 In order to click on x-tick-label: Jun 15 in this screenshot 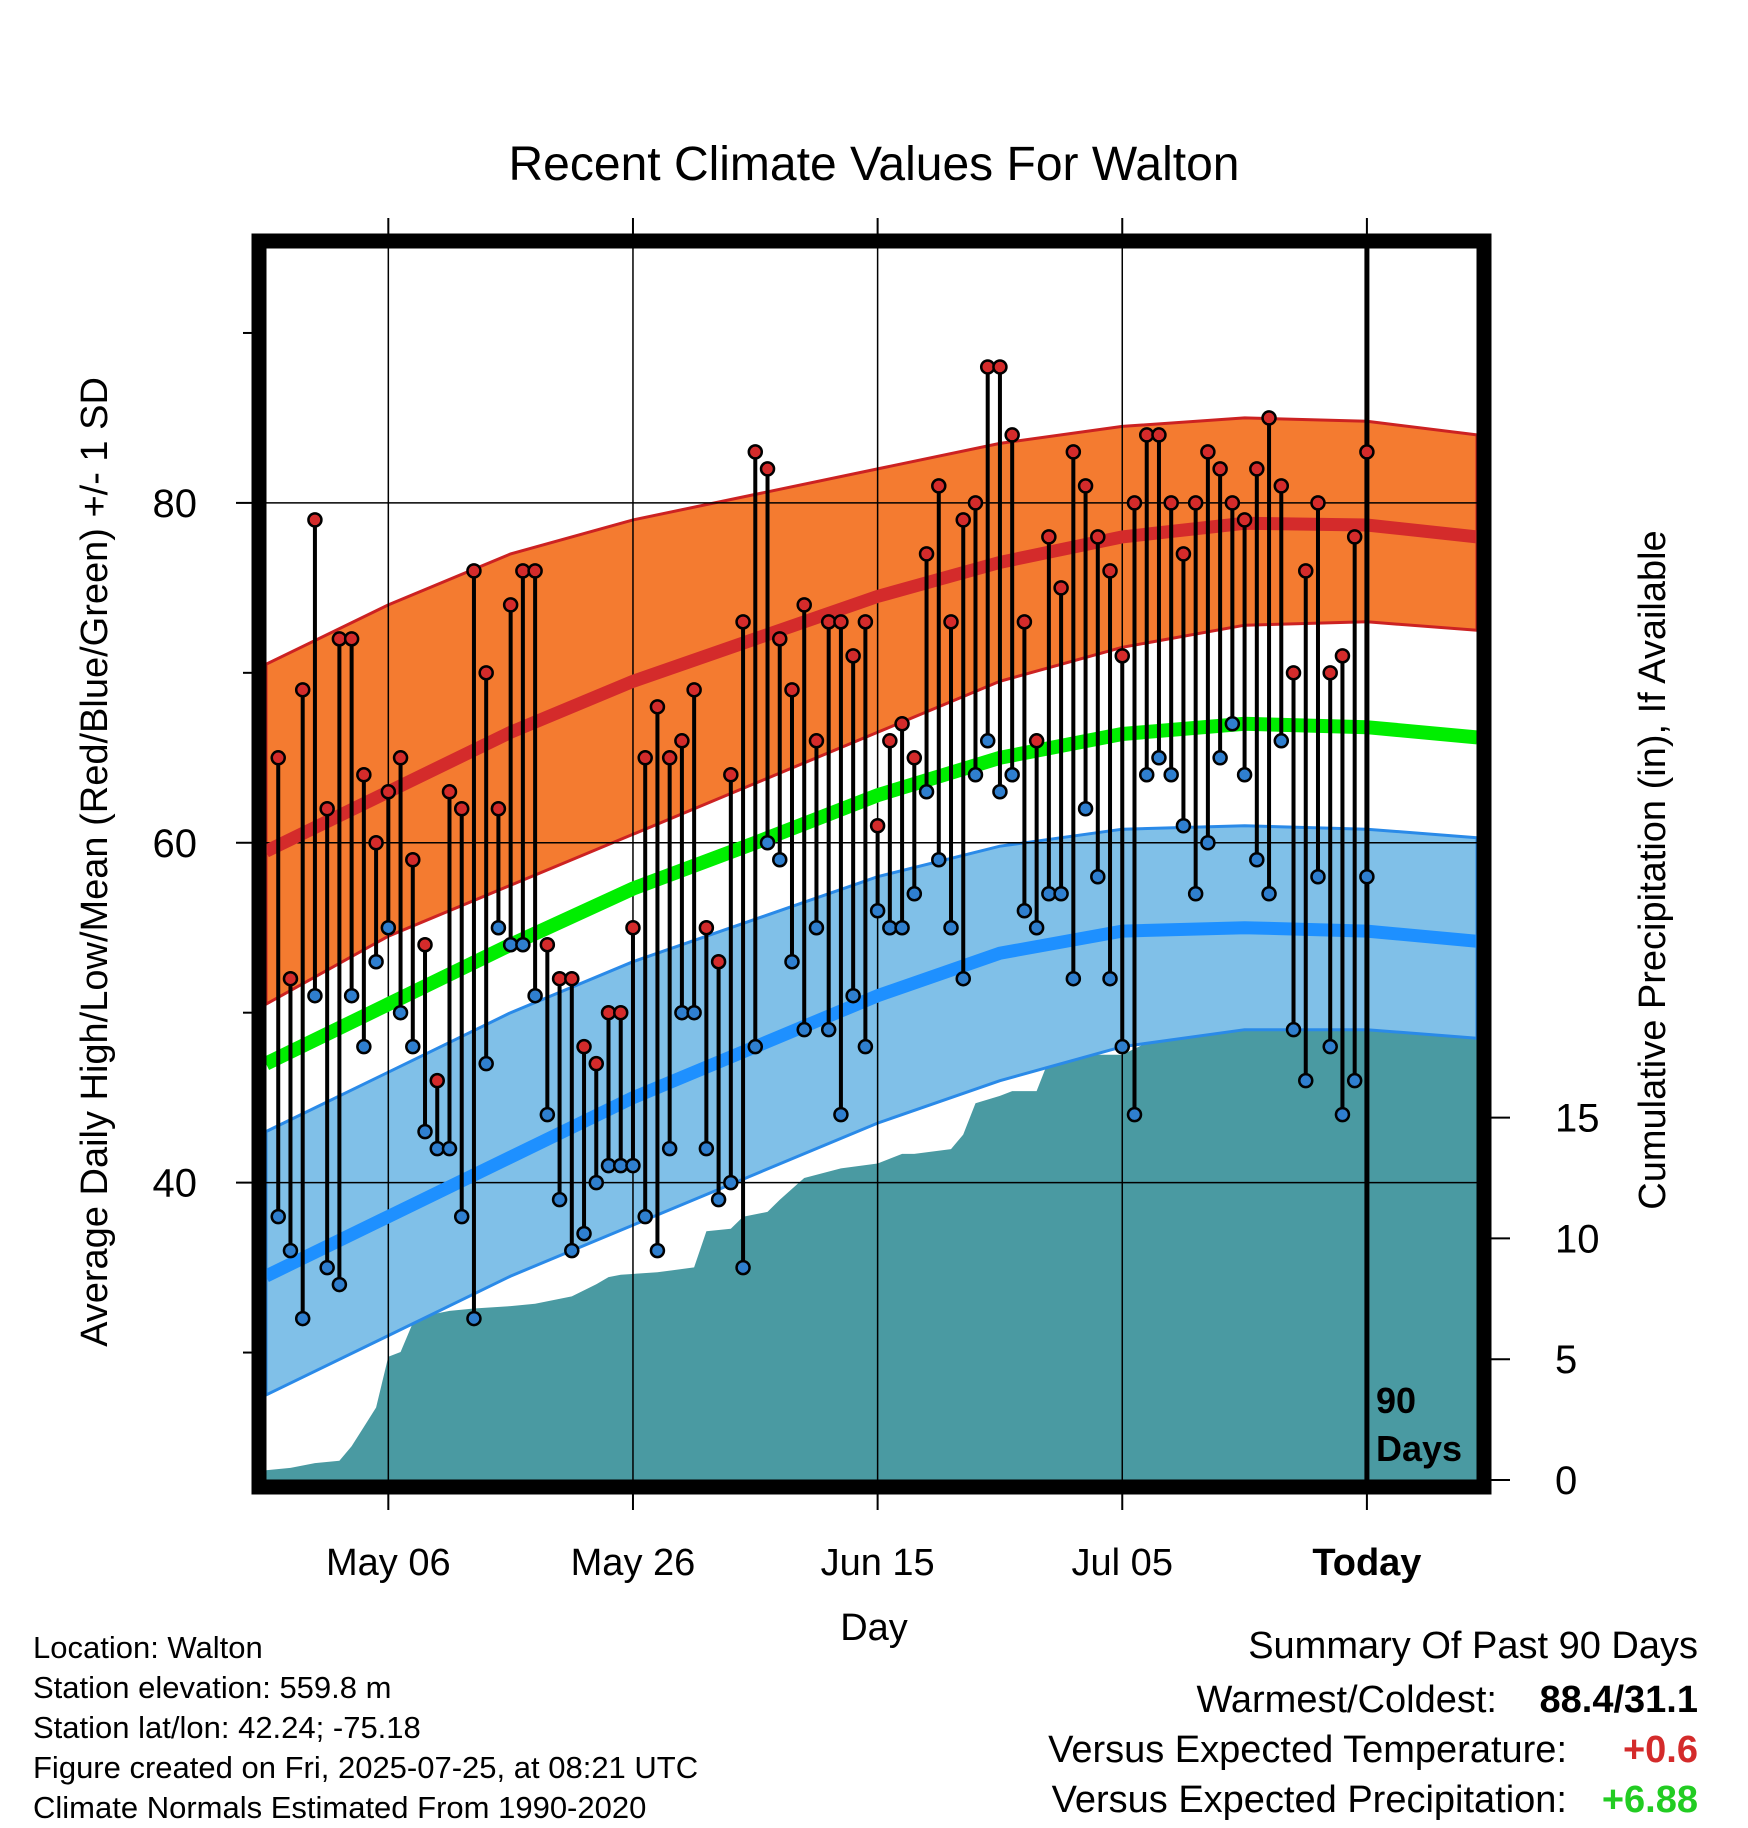, I will do `click(878, 1563)`.